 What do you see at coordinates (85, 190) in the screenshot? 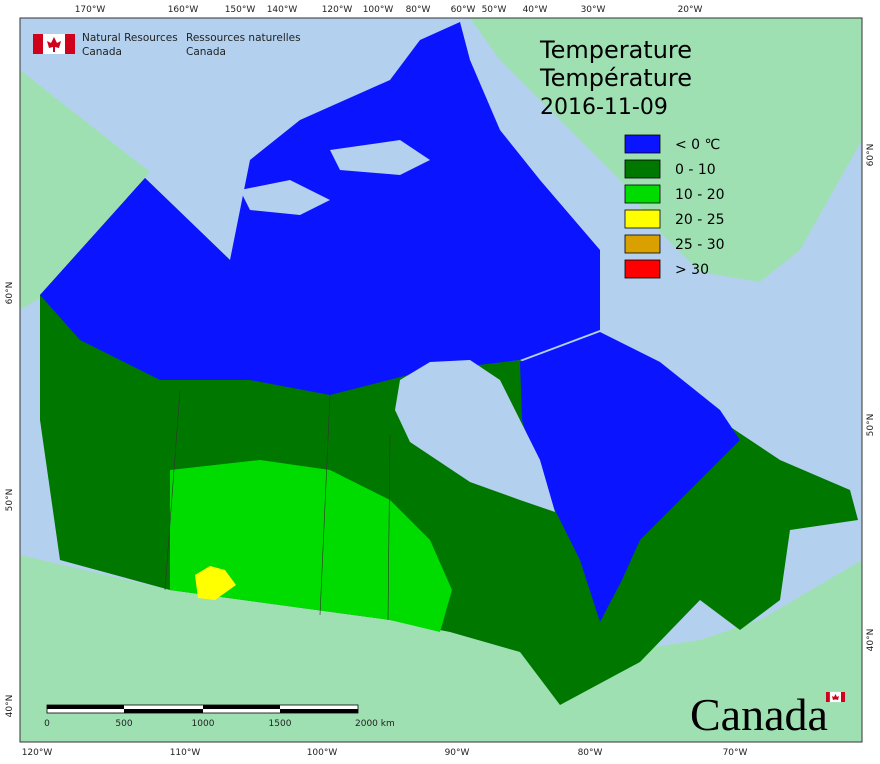
I see `alaska` at bounding box center [85, 190].